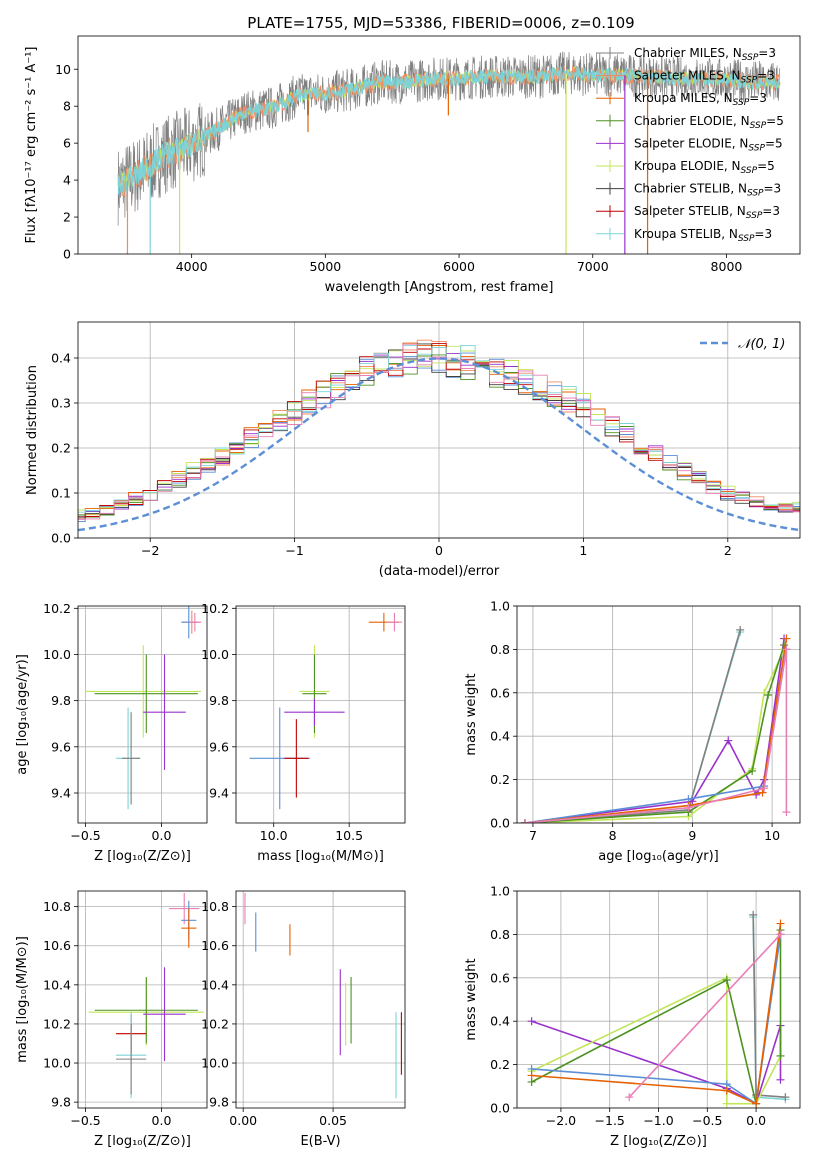 This screenshot has width=819, height=1170. I want to click on x-tick-label: 0.00, so click(243, 1120).